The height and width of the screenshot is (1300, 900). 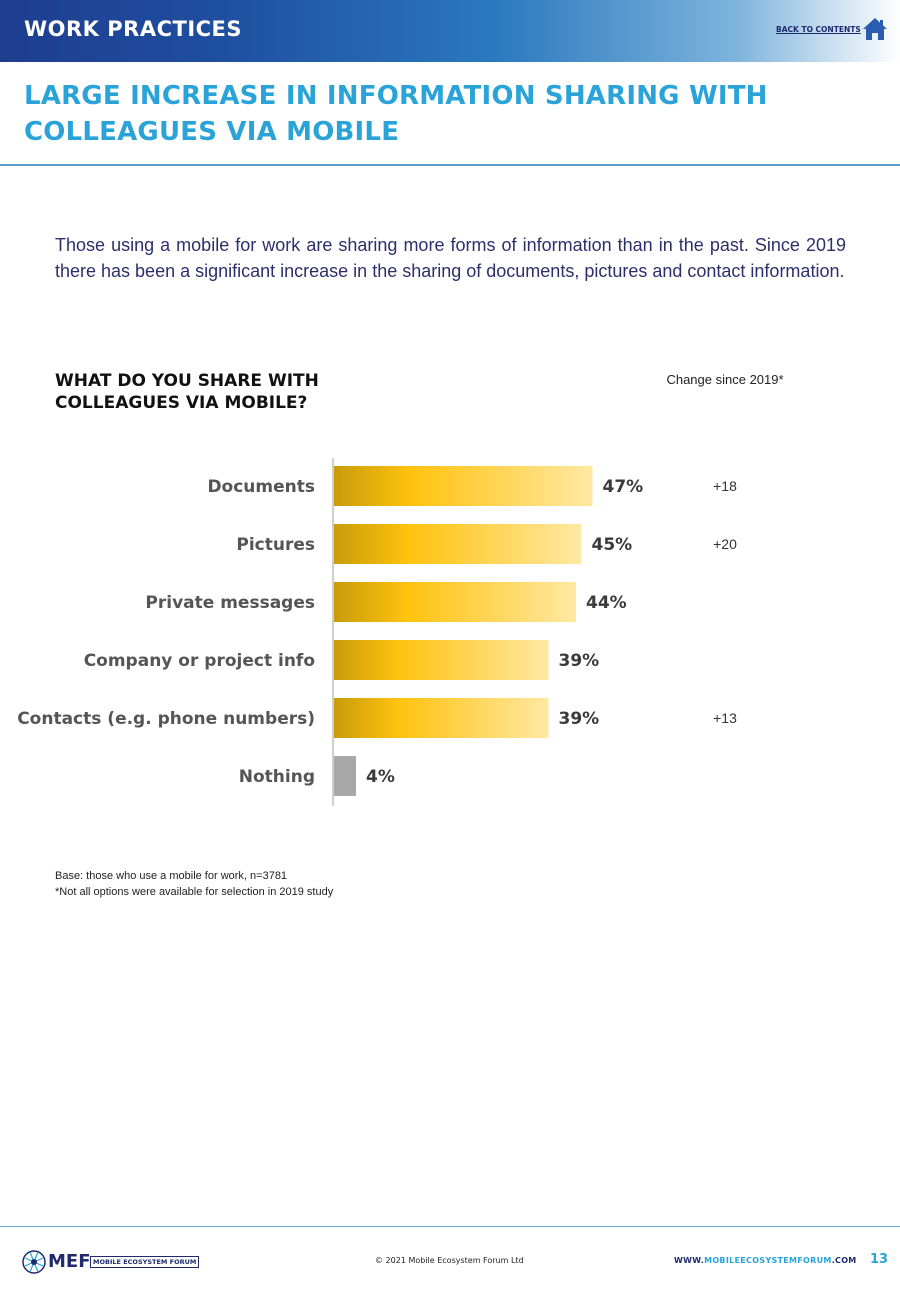 What do you see at coordinates (725, 486) in the screenshot?
I see `change-label: +18` at bounding box center [725, 486].